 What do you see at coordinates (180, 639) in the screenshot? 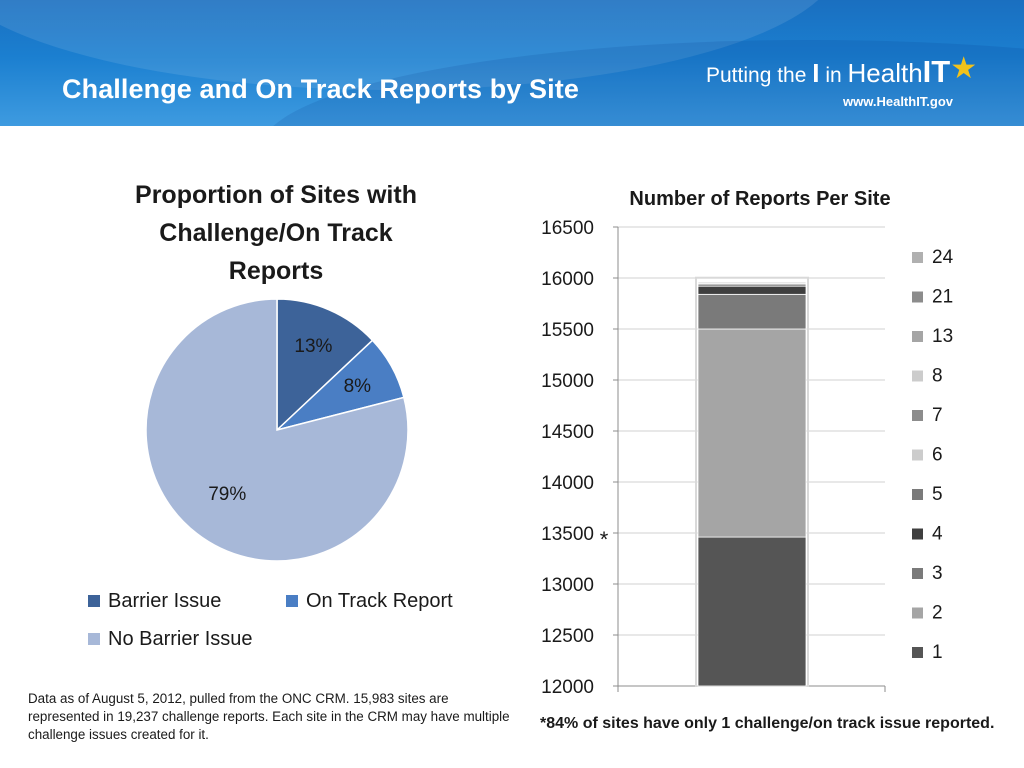
I see `legend-label: No Barrier Issue` at bounding box center [180, 639].